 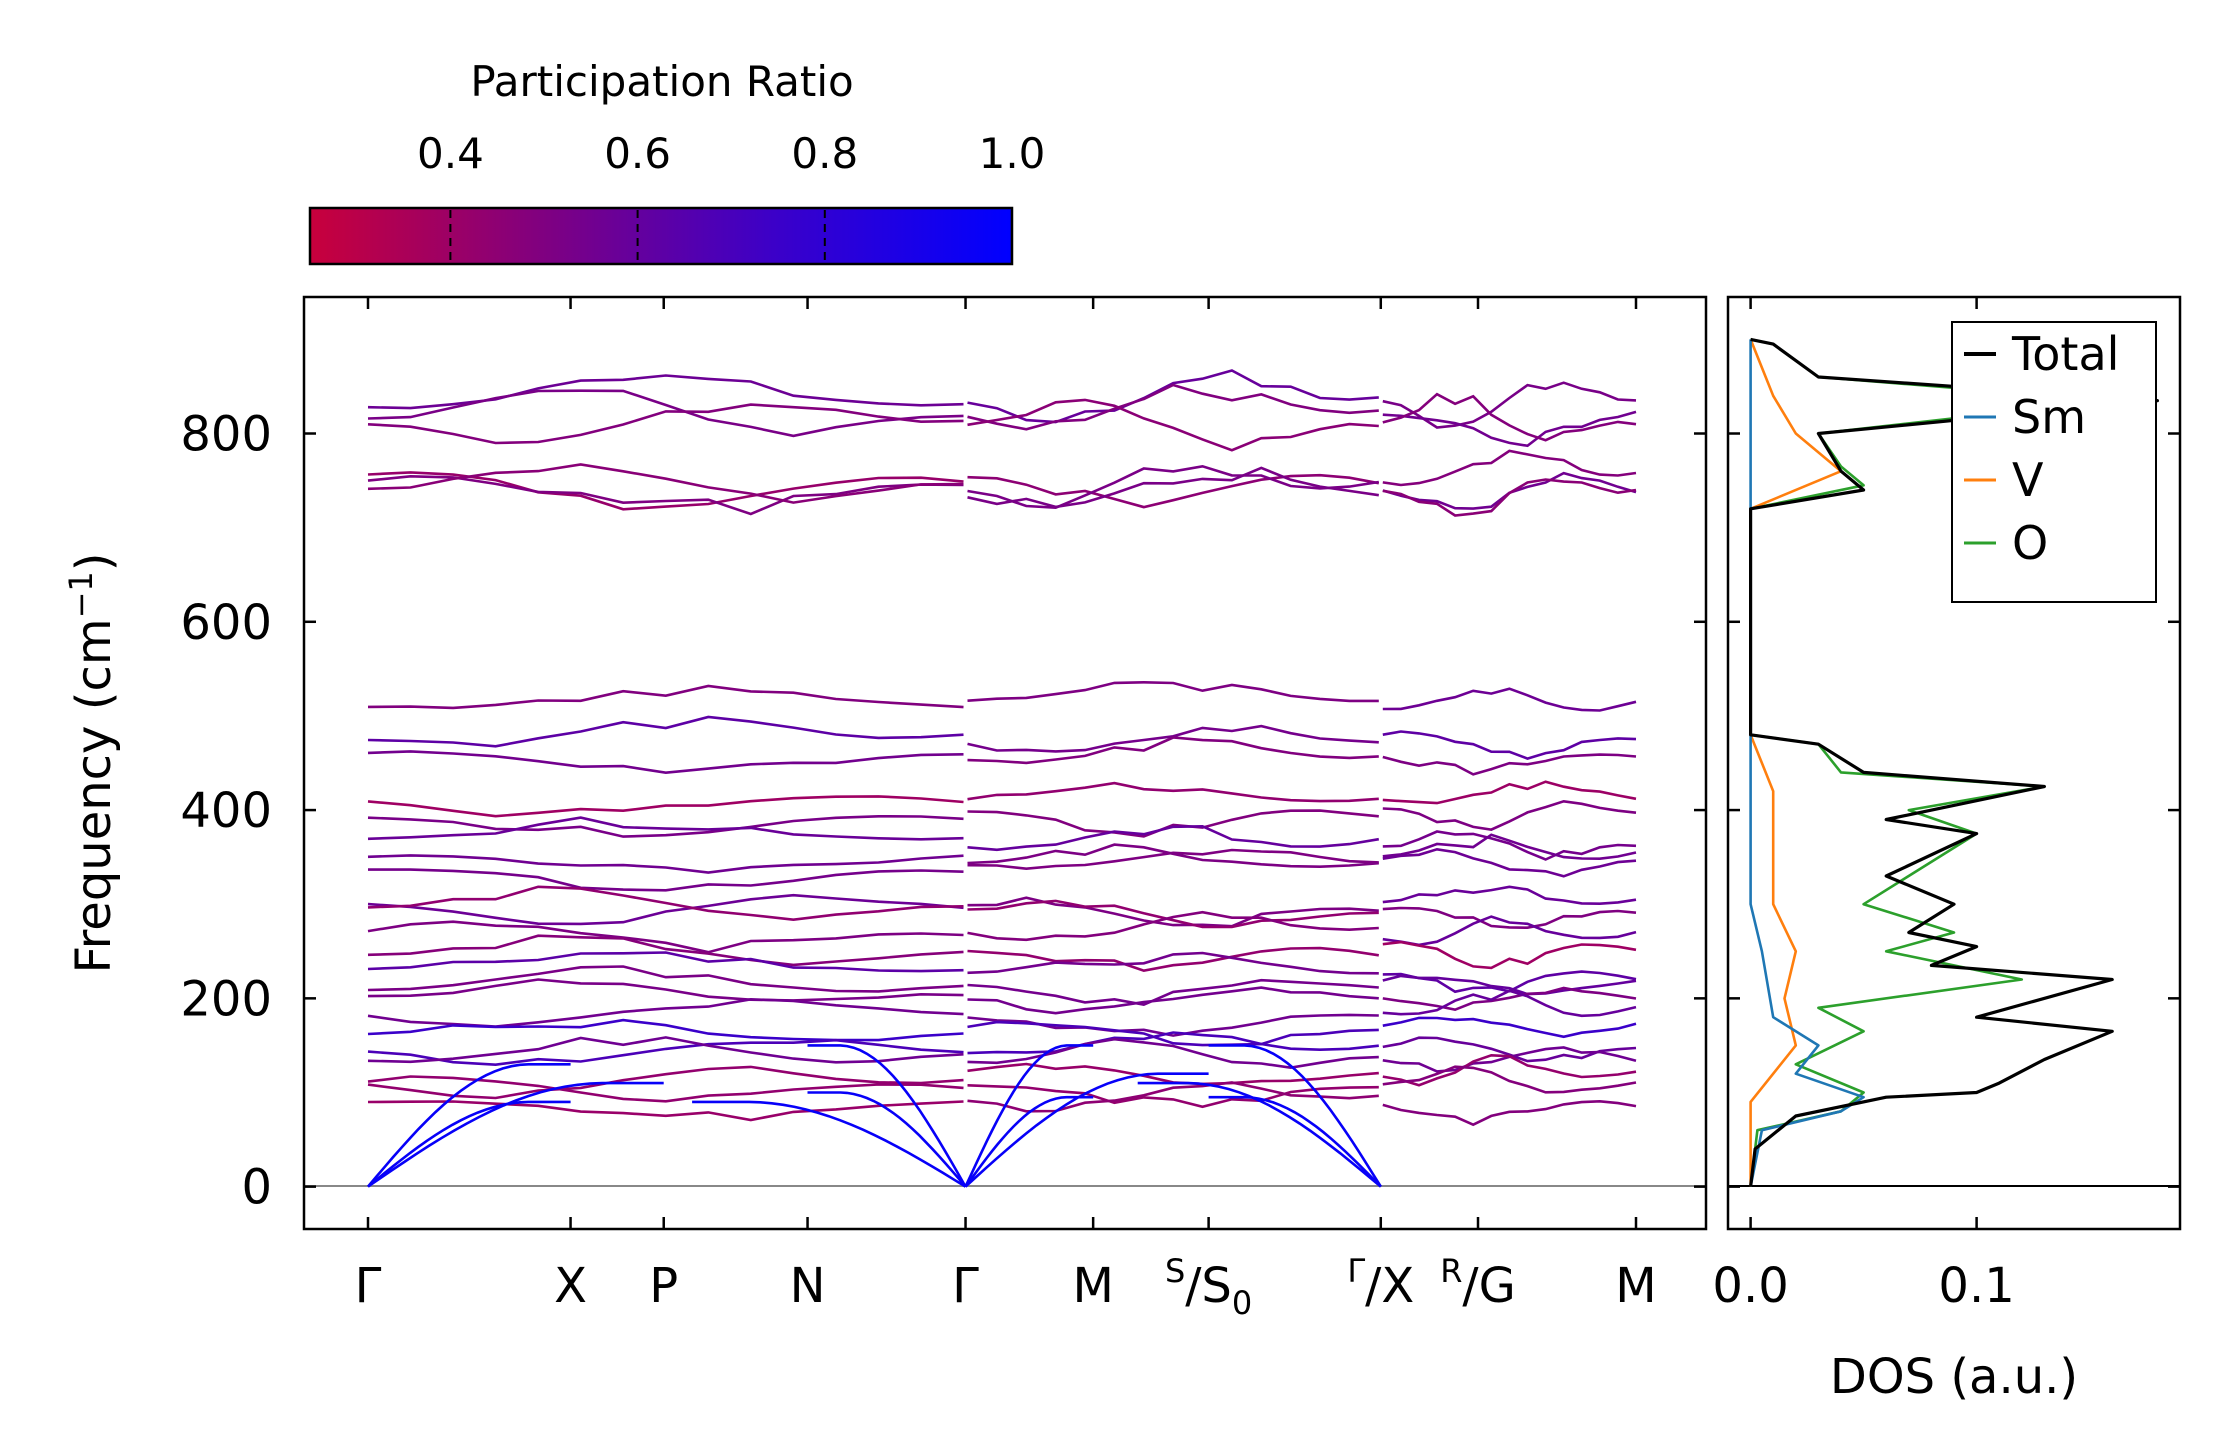 I want to click on dos-line-sm, so click(x=1807, y=763).